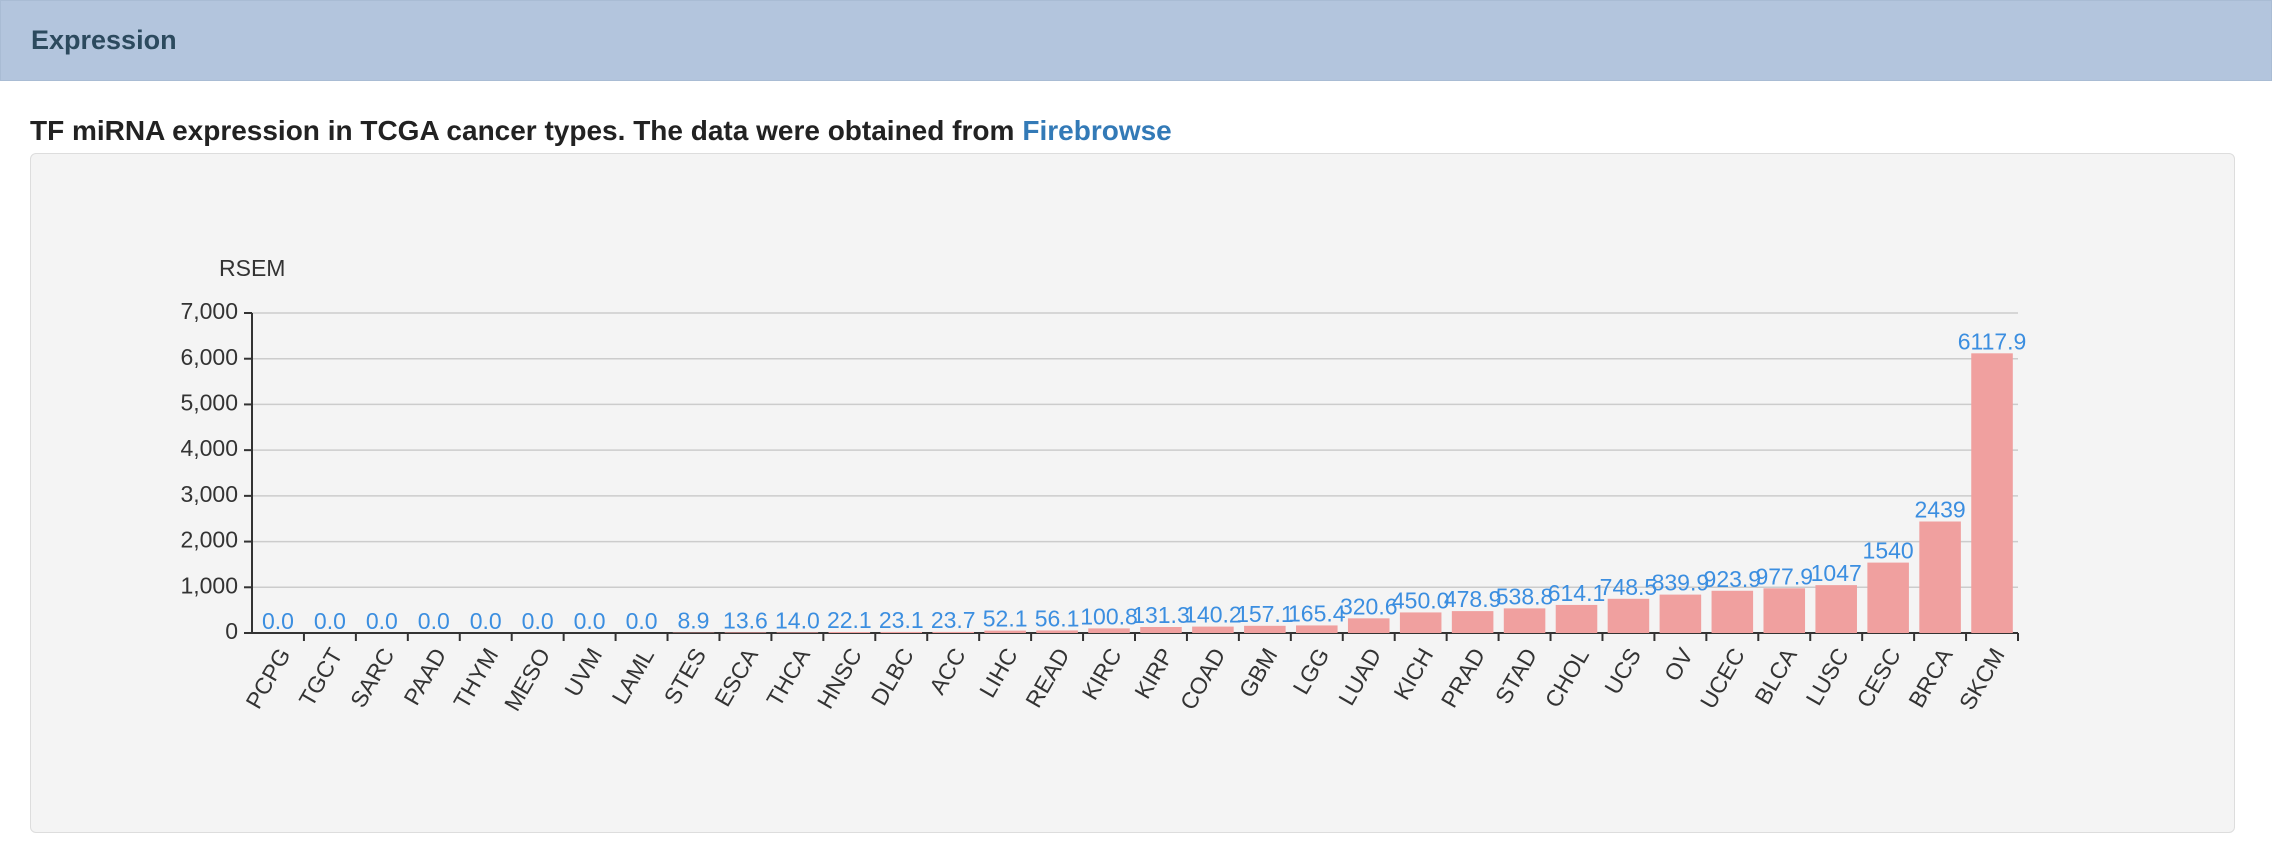  What do you see at coordinates (1109, 616) in the screenshot?
I see `value-label: 100.8` at bounding box center [1109, 616].